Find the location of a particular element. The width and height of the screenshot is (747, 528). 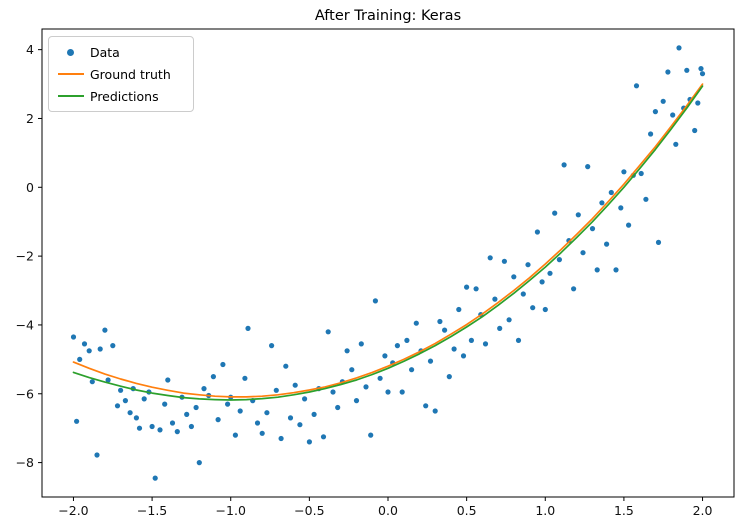

x-tick-label: 0.5 is located at coordinates (467, 510).